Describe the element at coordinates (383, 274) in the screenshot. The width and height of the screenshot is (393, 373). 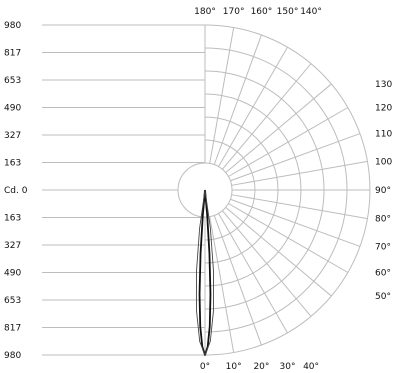
I see `angle-label-right: 60°` at that location.